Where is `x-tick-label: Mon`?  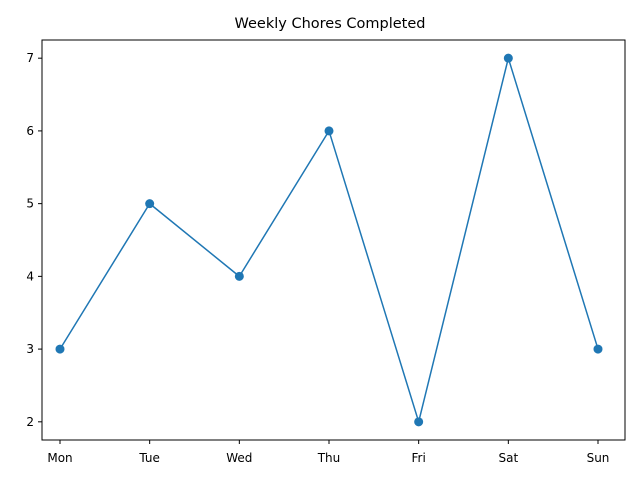
x-tick-label: Mon is located at coordinates (59, 458).